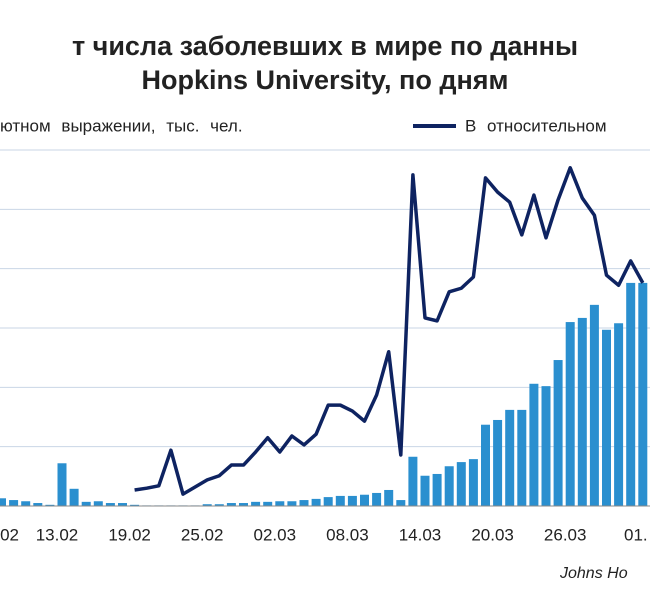 The width and height of the screenshot is (650, 600). I want to click on x-tick-label: 02, so click(9, 534).